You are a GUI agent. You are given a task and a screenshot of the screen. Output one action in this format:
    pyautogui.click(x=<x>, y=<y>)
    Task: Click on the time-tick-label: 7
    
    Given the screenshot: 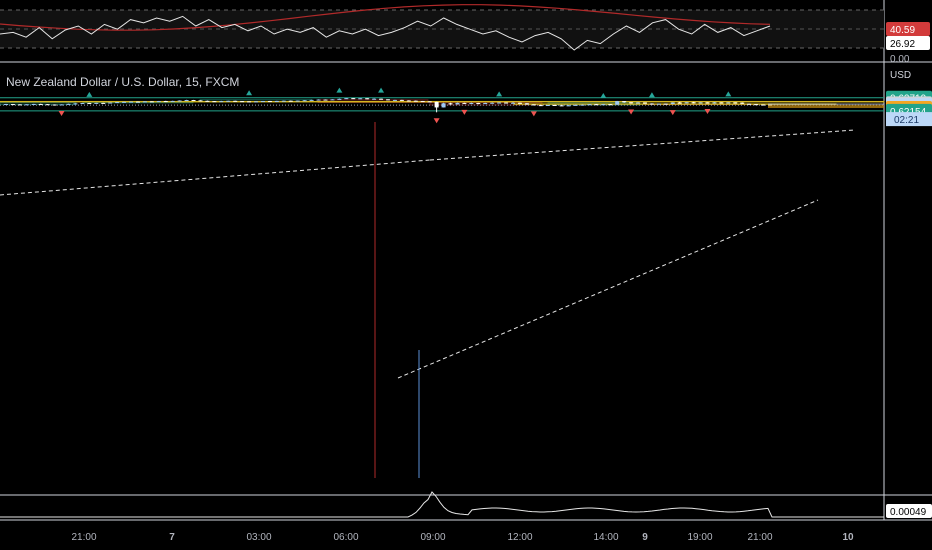 What is the action you would take?
    pyautogui.click(x=172, y=537)
    